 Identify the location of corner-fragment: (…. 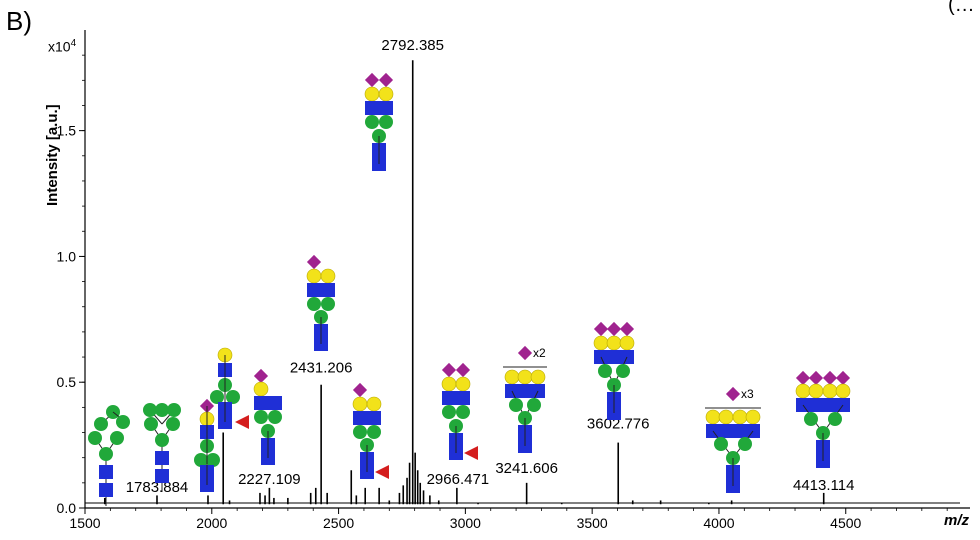
(961, 8).